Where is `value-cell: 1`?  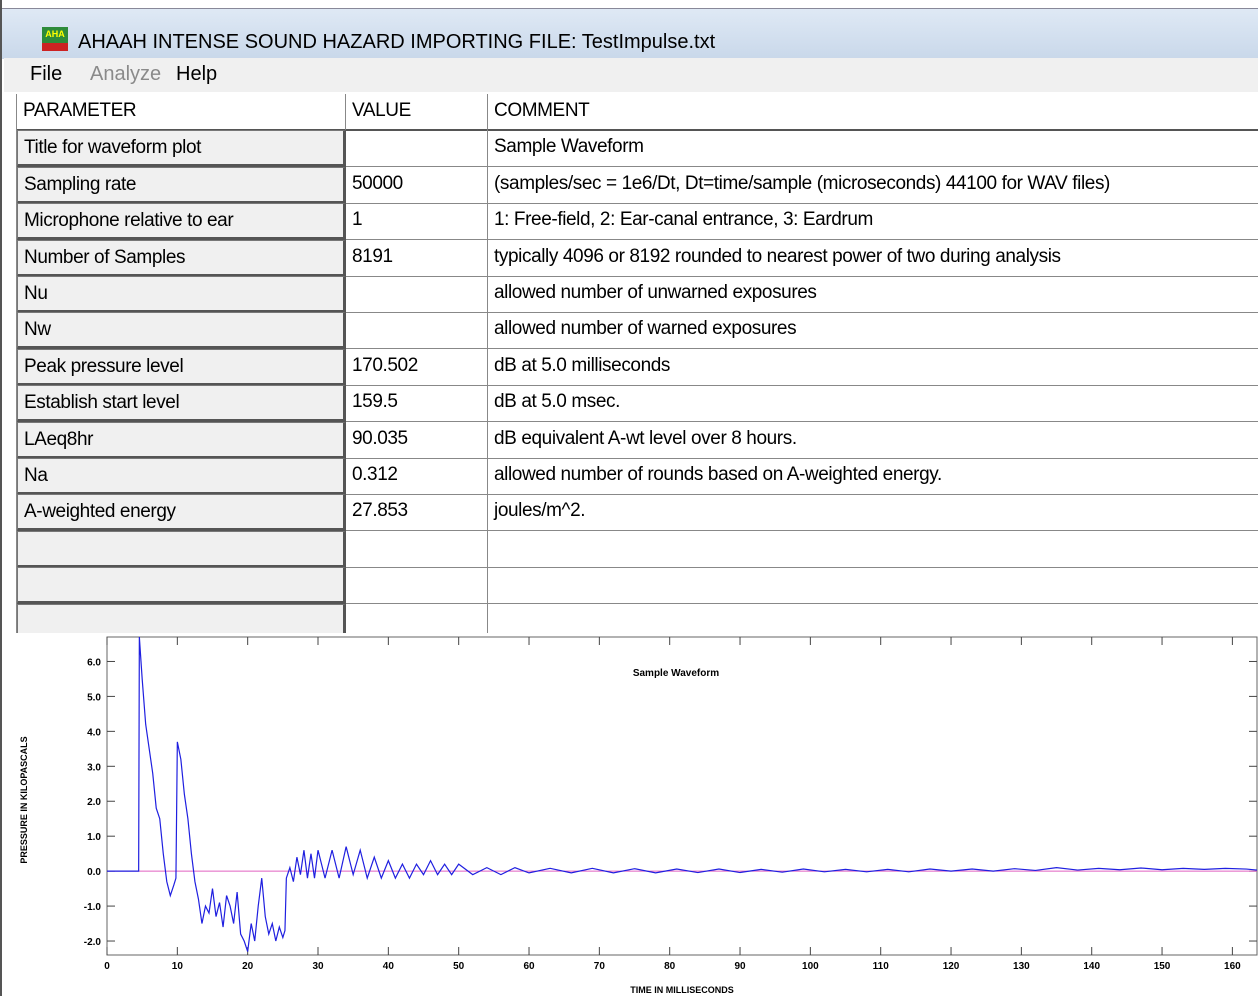 value-cell: 1 is located at coordinates (417, 222).